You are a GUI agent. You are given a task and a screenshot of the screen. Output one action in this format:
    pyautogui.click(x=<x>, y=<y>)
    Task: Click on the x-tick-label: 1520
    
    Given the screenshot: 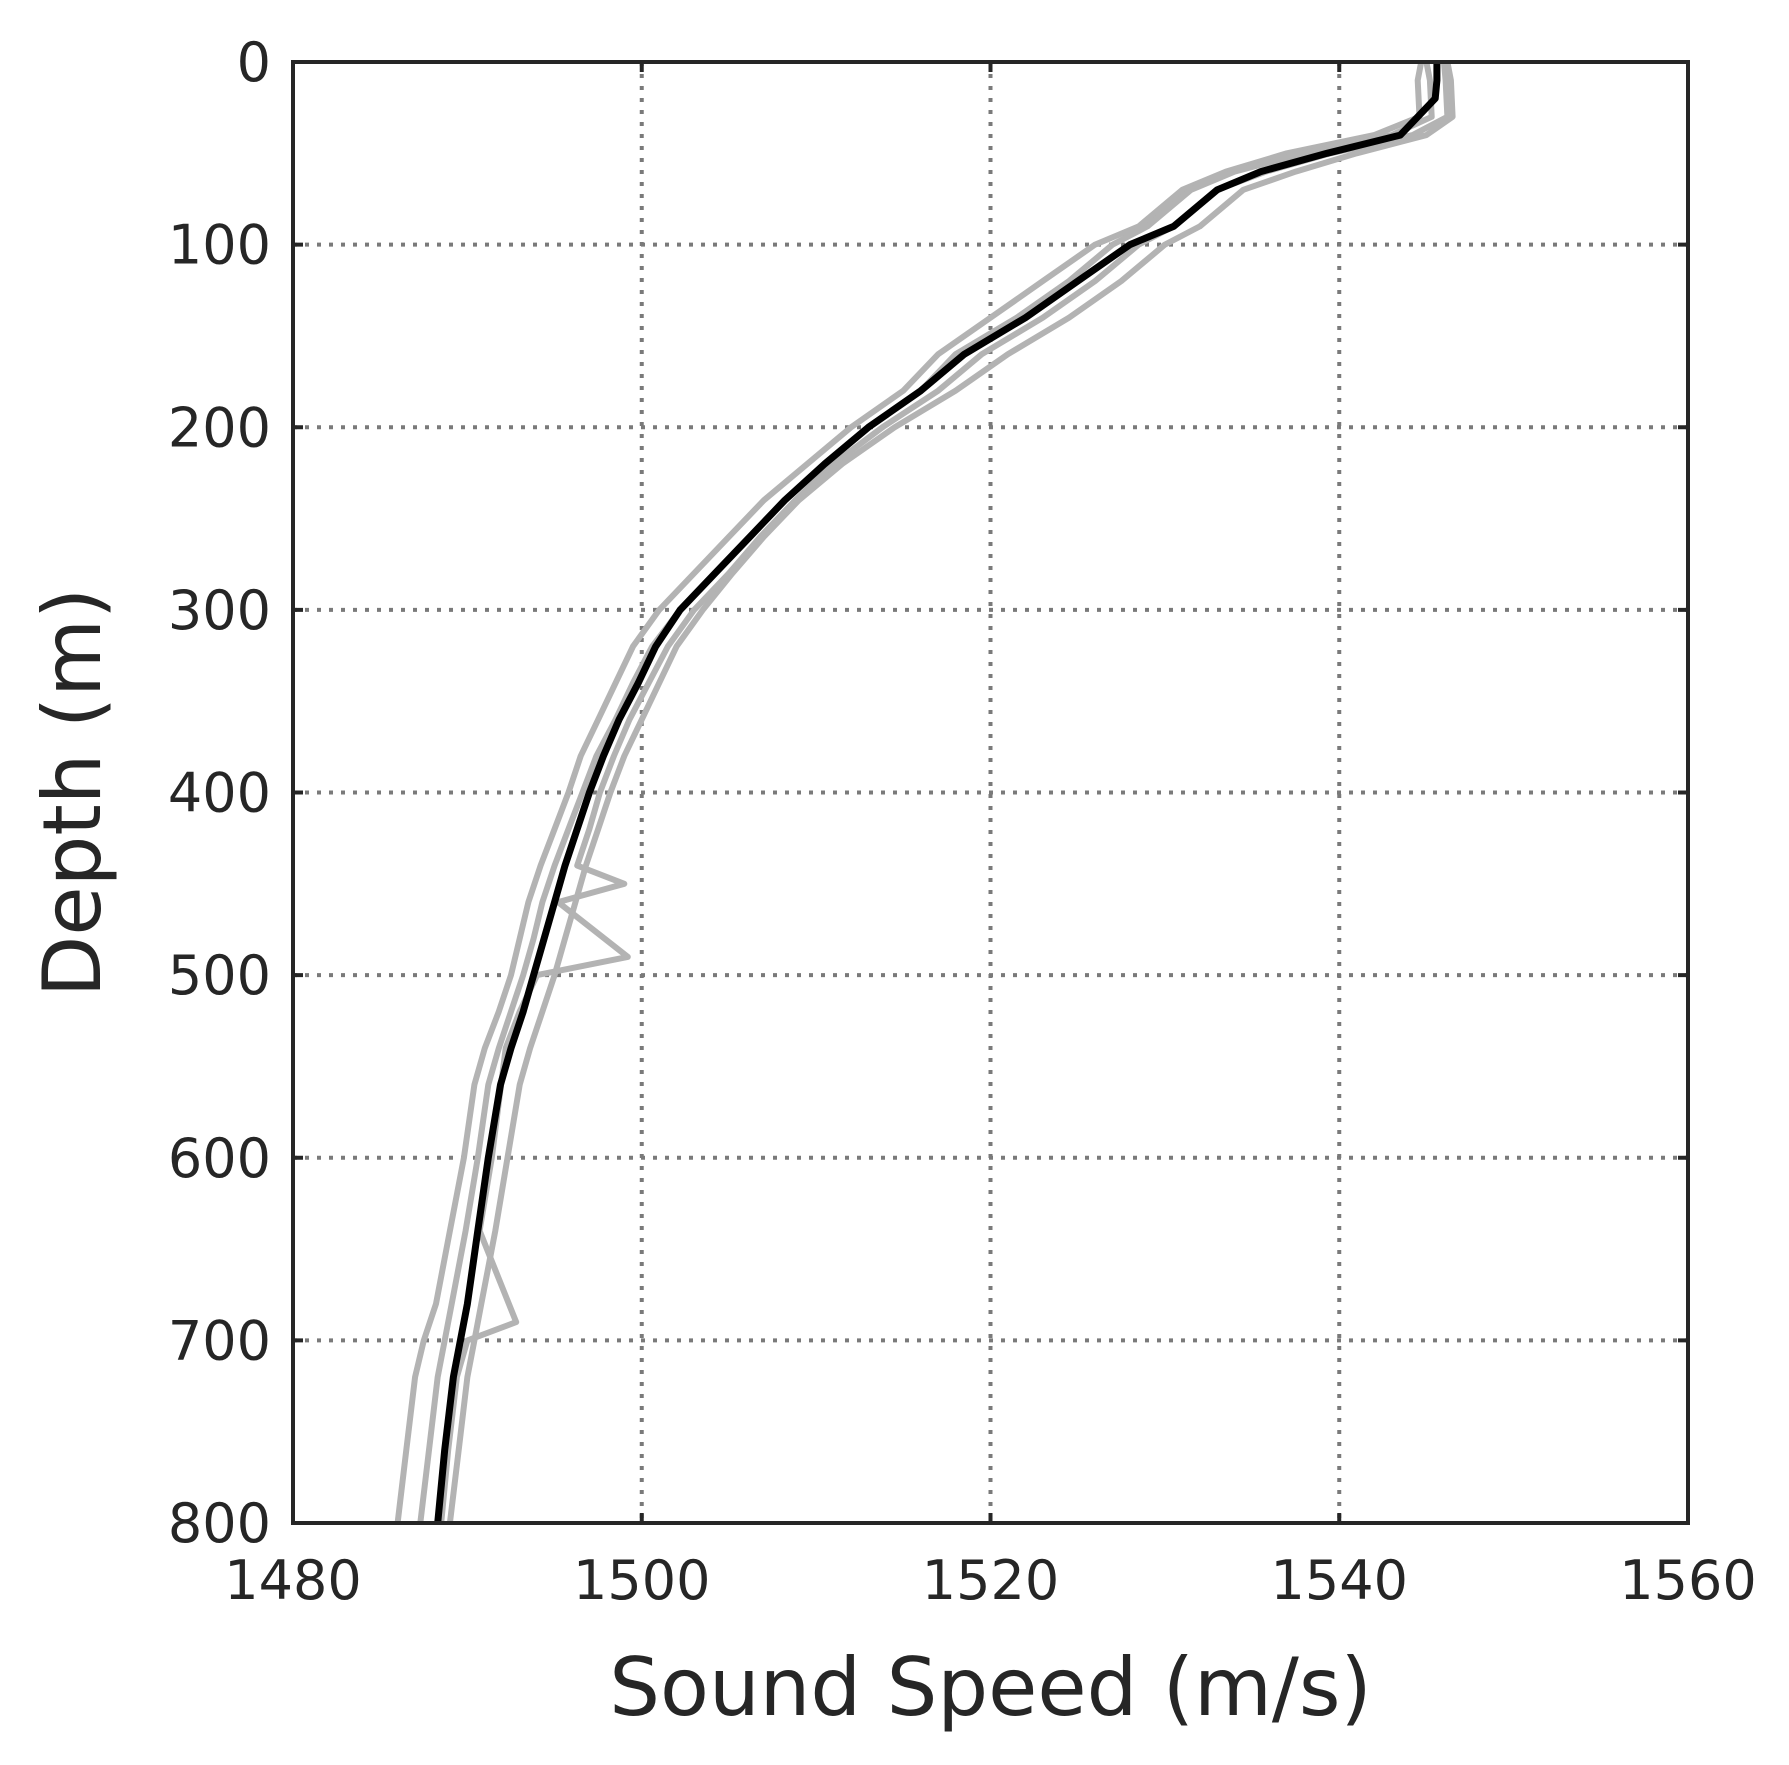 What is the action you would take?
    pyautogui.click(x=990, y=1580)
    